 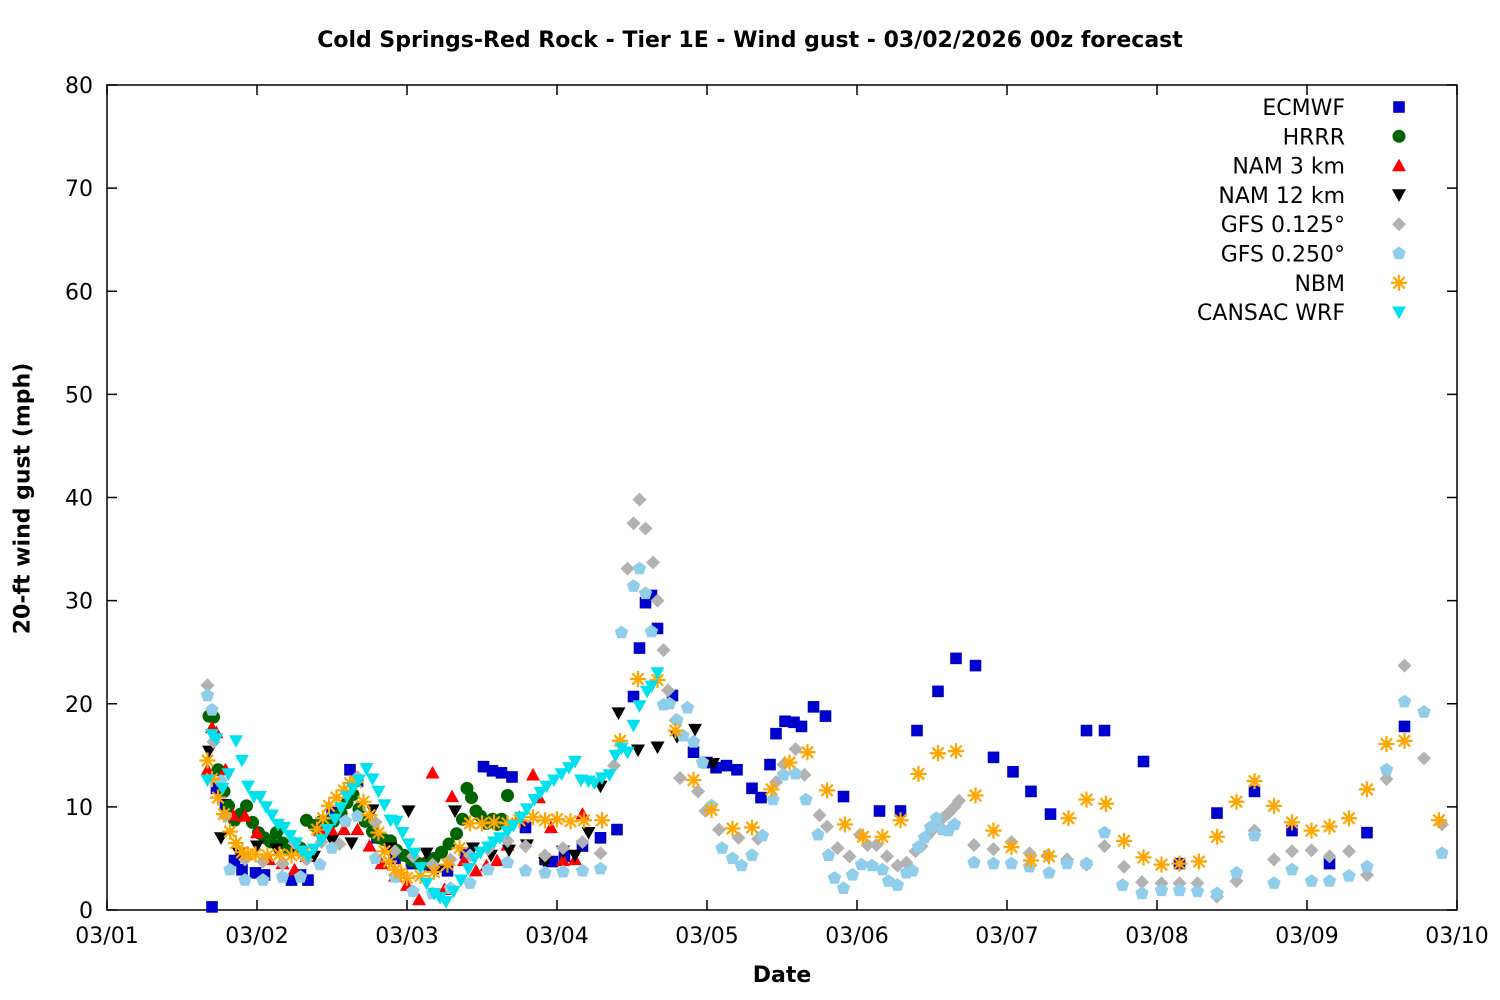 What do you see at coordinates (256, 936) in the screenshot?
I see `x-tick-label: 03/02` at bounding box center [256, 936].